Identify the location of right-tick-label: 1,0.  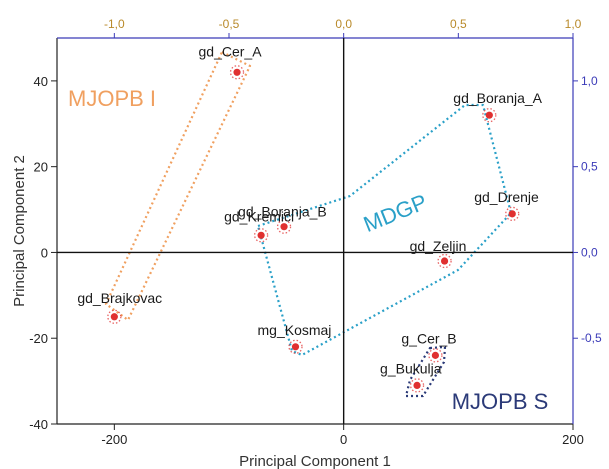
(589, 81).